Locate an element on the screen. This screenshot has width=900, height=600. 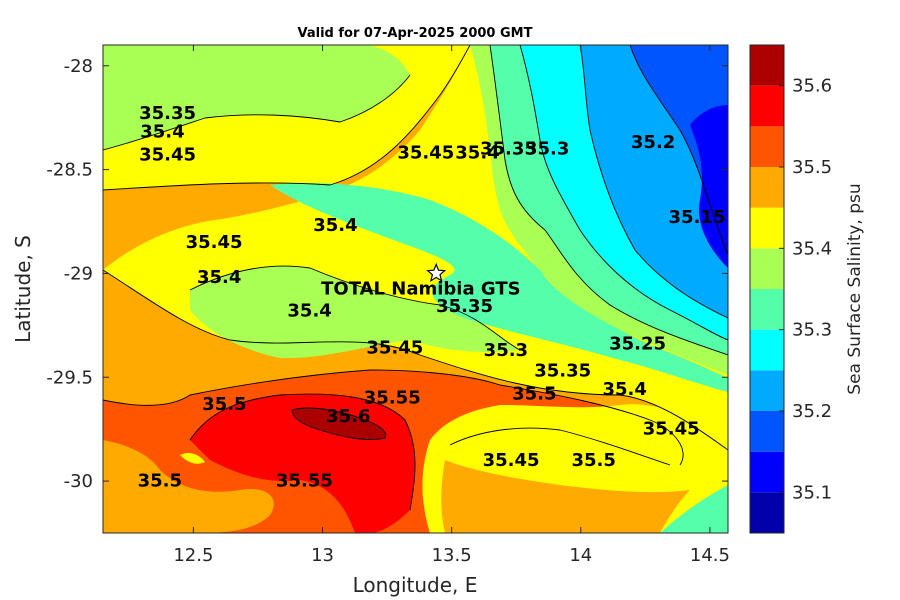
y-axis-label: Latitude, S is located at coordinates (23, 289).